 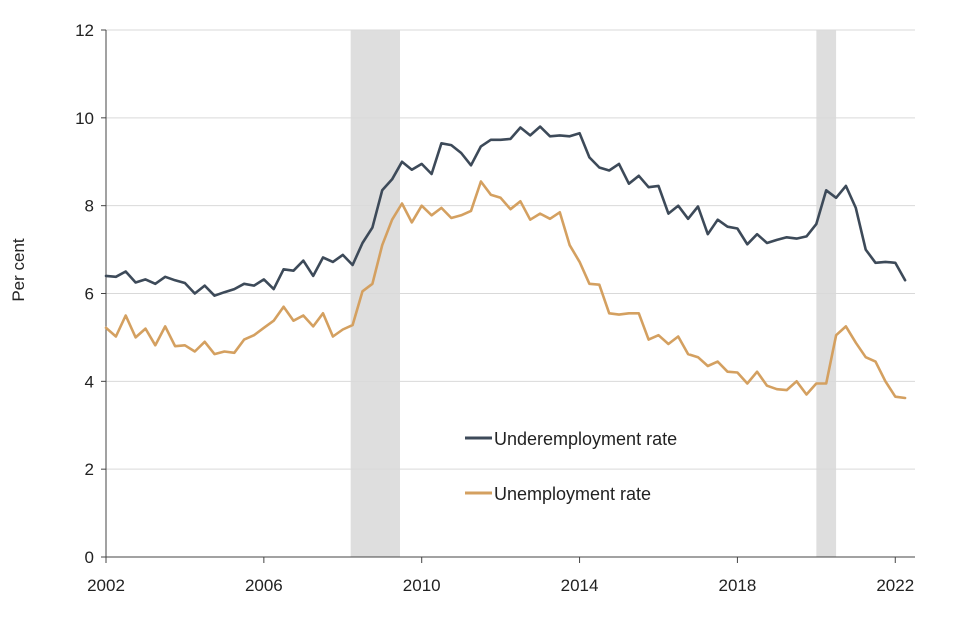 I want to click on x-tick-label-0: 2002, so click(x=106, y=585).